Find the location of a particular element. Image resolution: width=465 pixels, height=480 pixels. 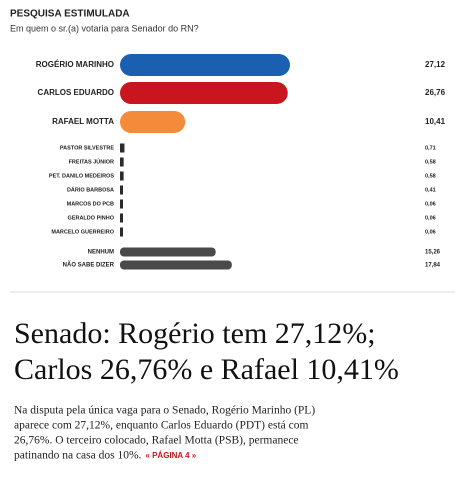

category-label: Dário Barbosa is located at coordinates (90, 189).